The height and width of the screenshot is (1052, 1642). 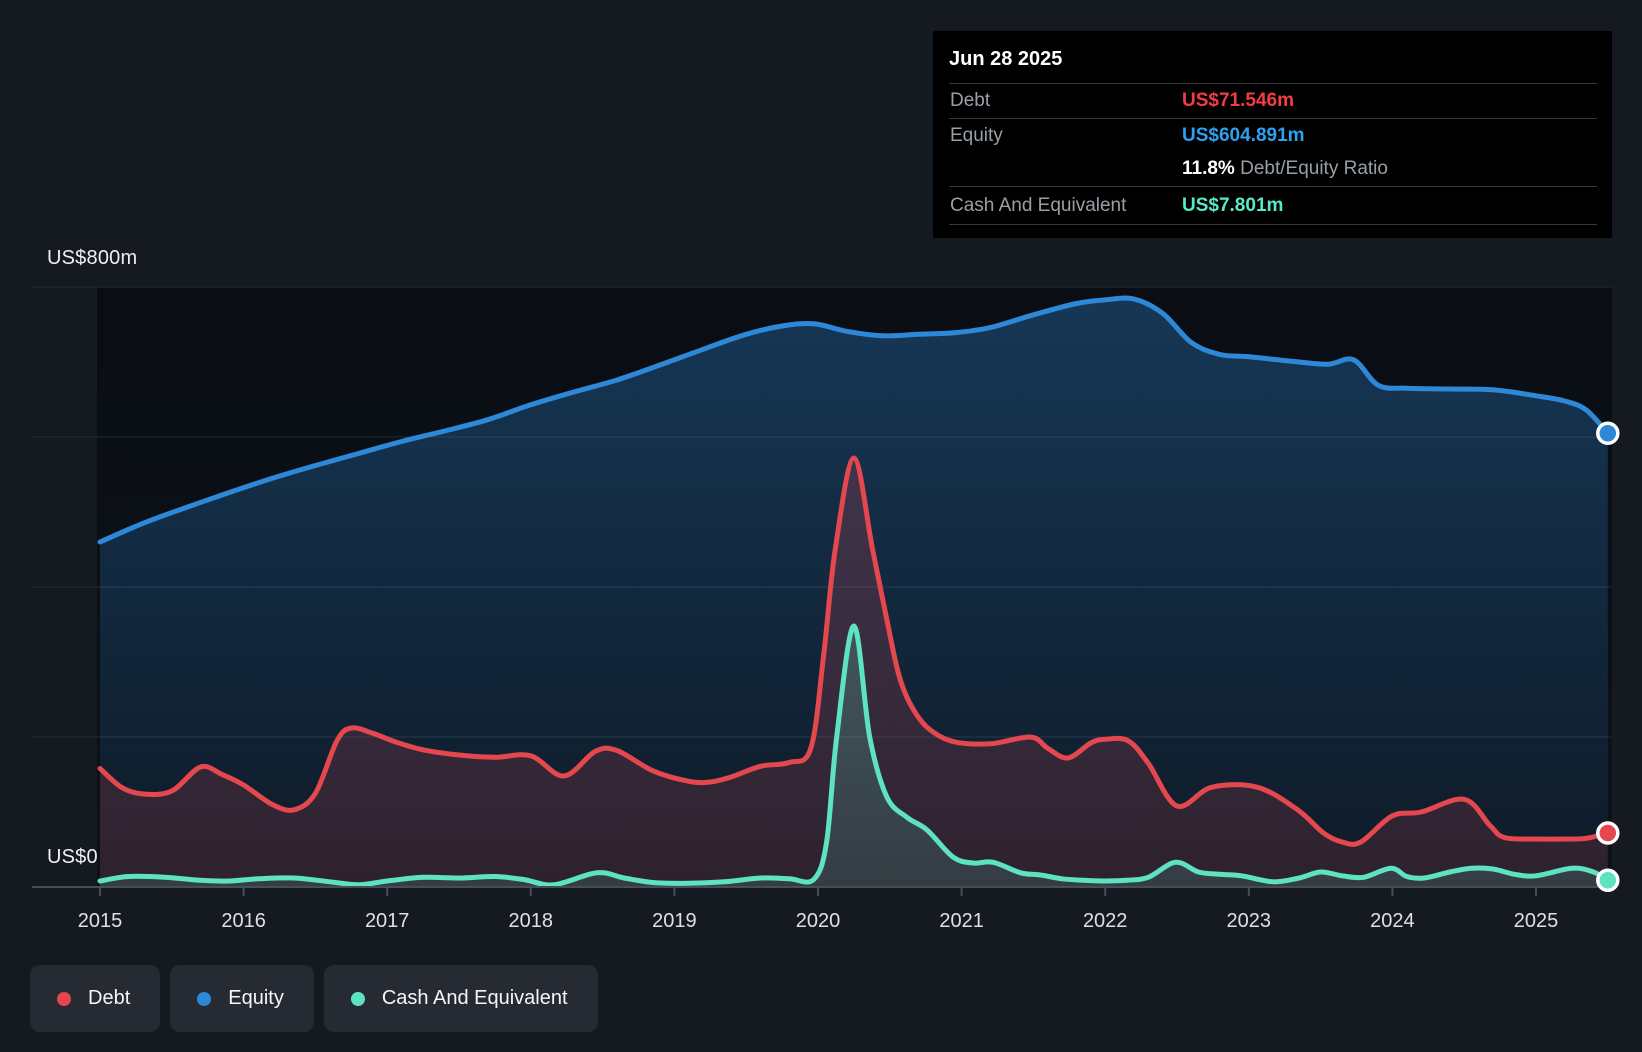 I want to click on tooltip-ratio-value: 11.8%, so click(x=1208, y=168).